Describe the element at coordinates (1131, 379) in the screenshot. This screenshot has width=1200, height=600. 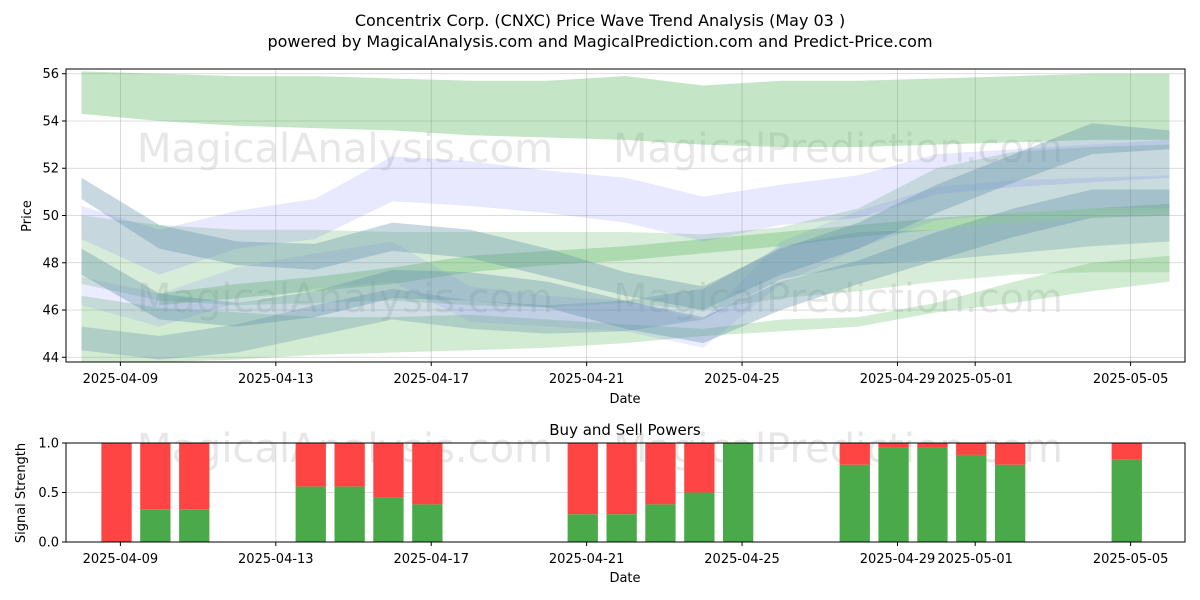
I see `price-x-tick-label: 2025-05-05` at that location.